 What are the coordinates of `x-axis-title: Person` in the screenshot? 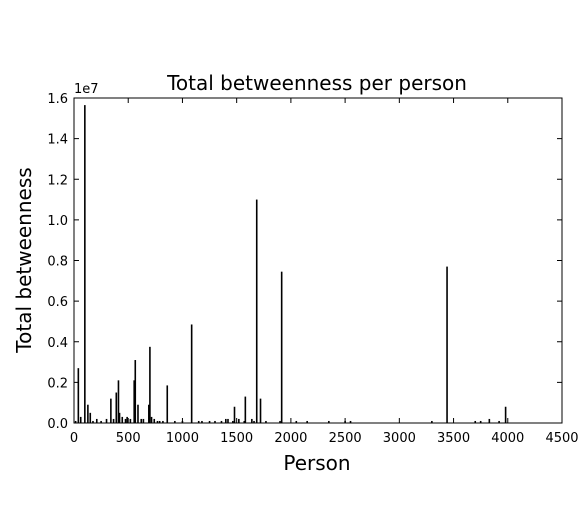 It's located at (316, 463).